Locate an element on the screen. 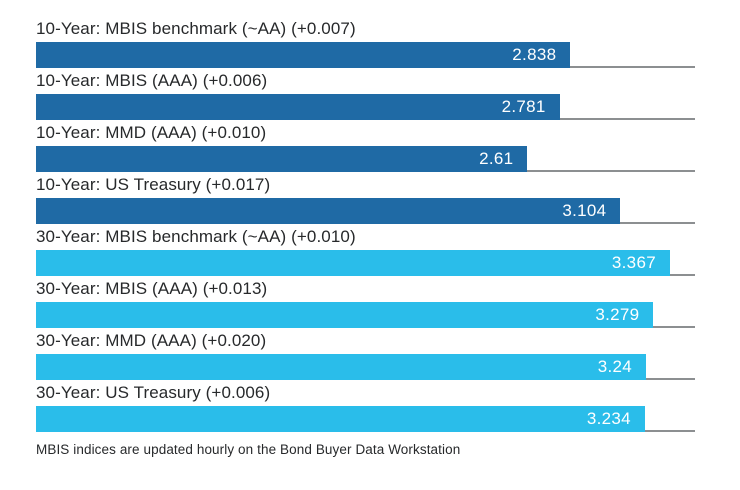  row-label: 10-Year: MMD (AAA) (+0.010) is located at coordinates (151, 132).